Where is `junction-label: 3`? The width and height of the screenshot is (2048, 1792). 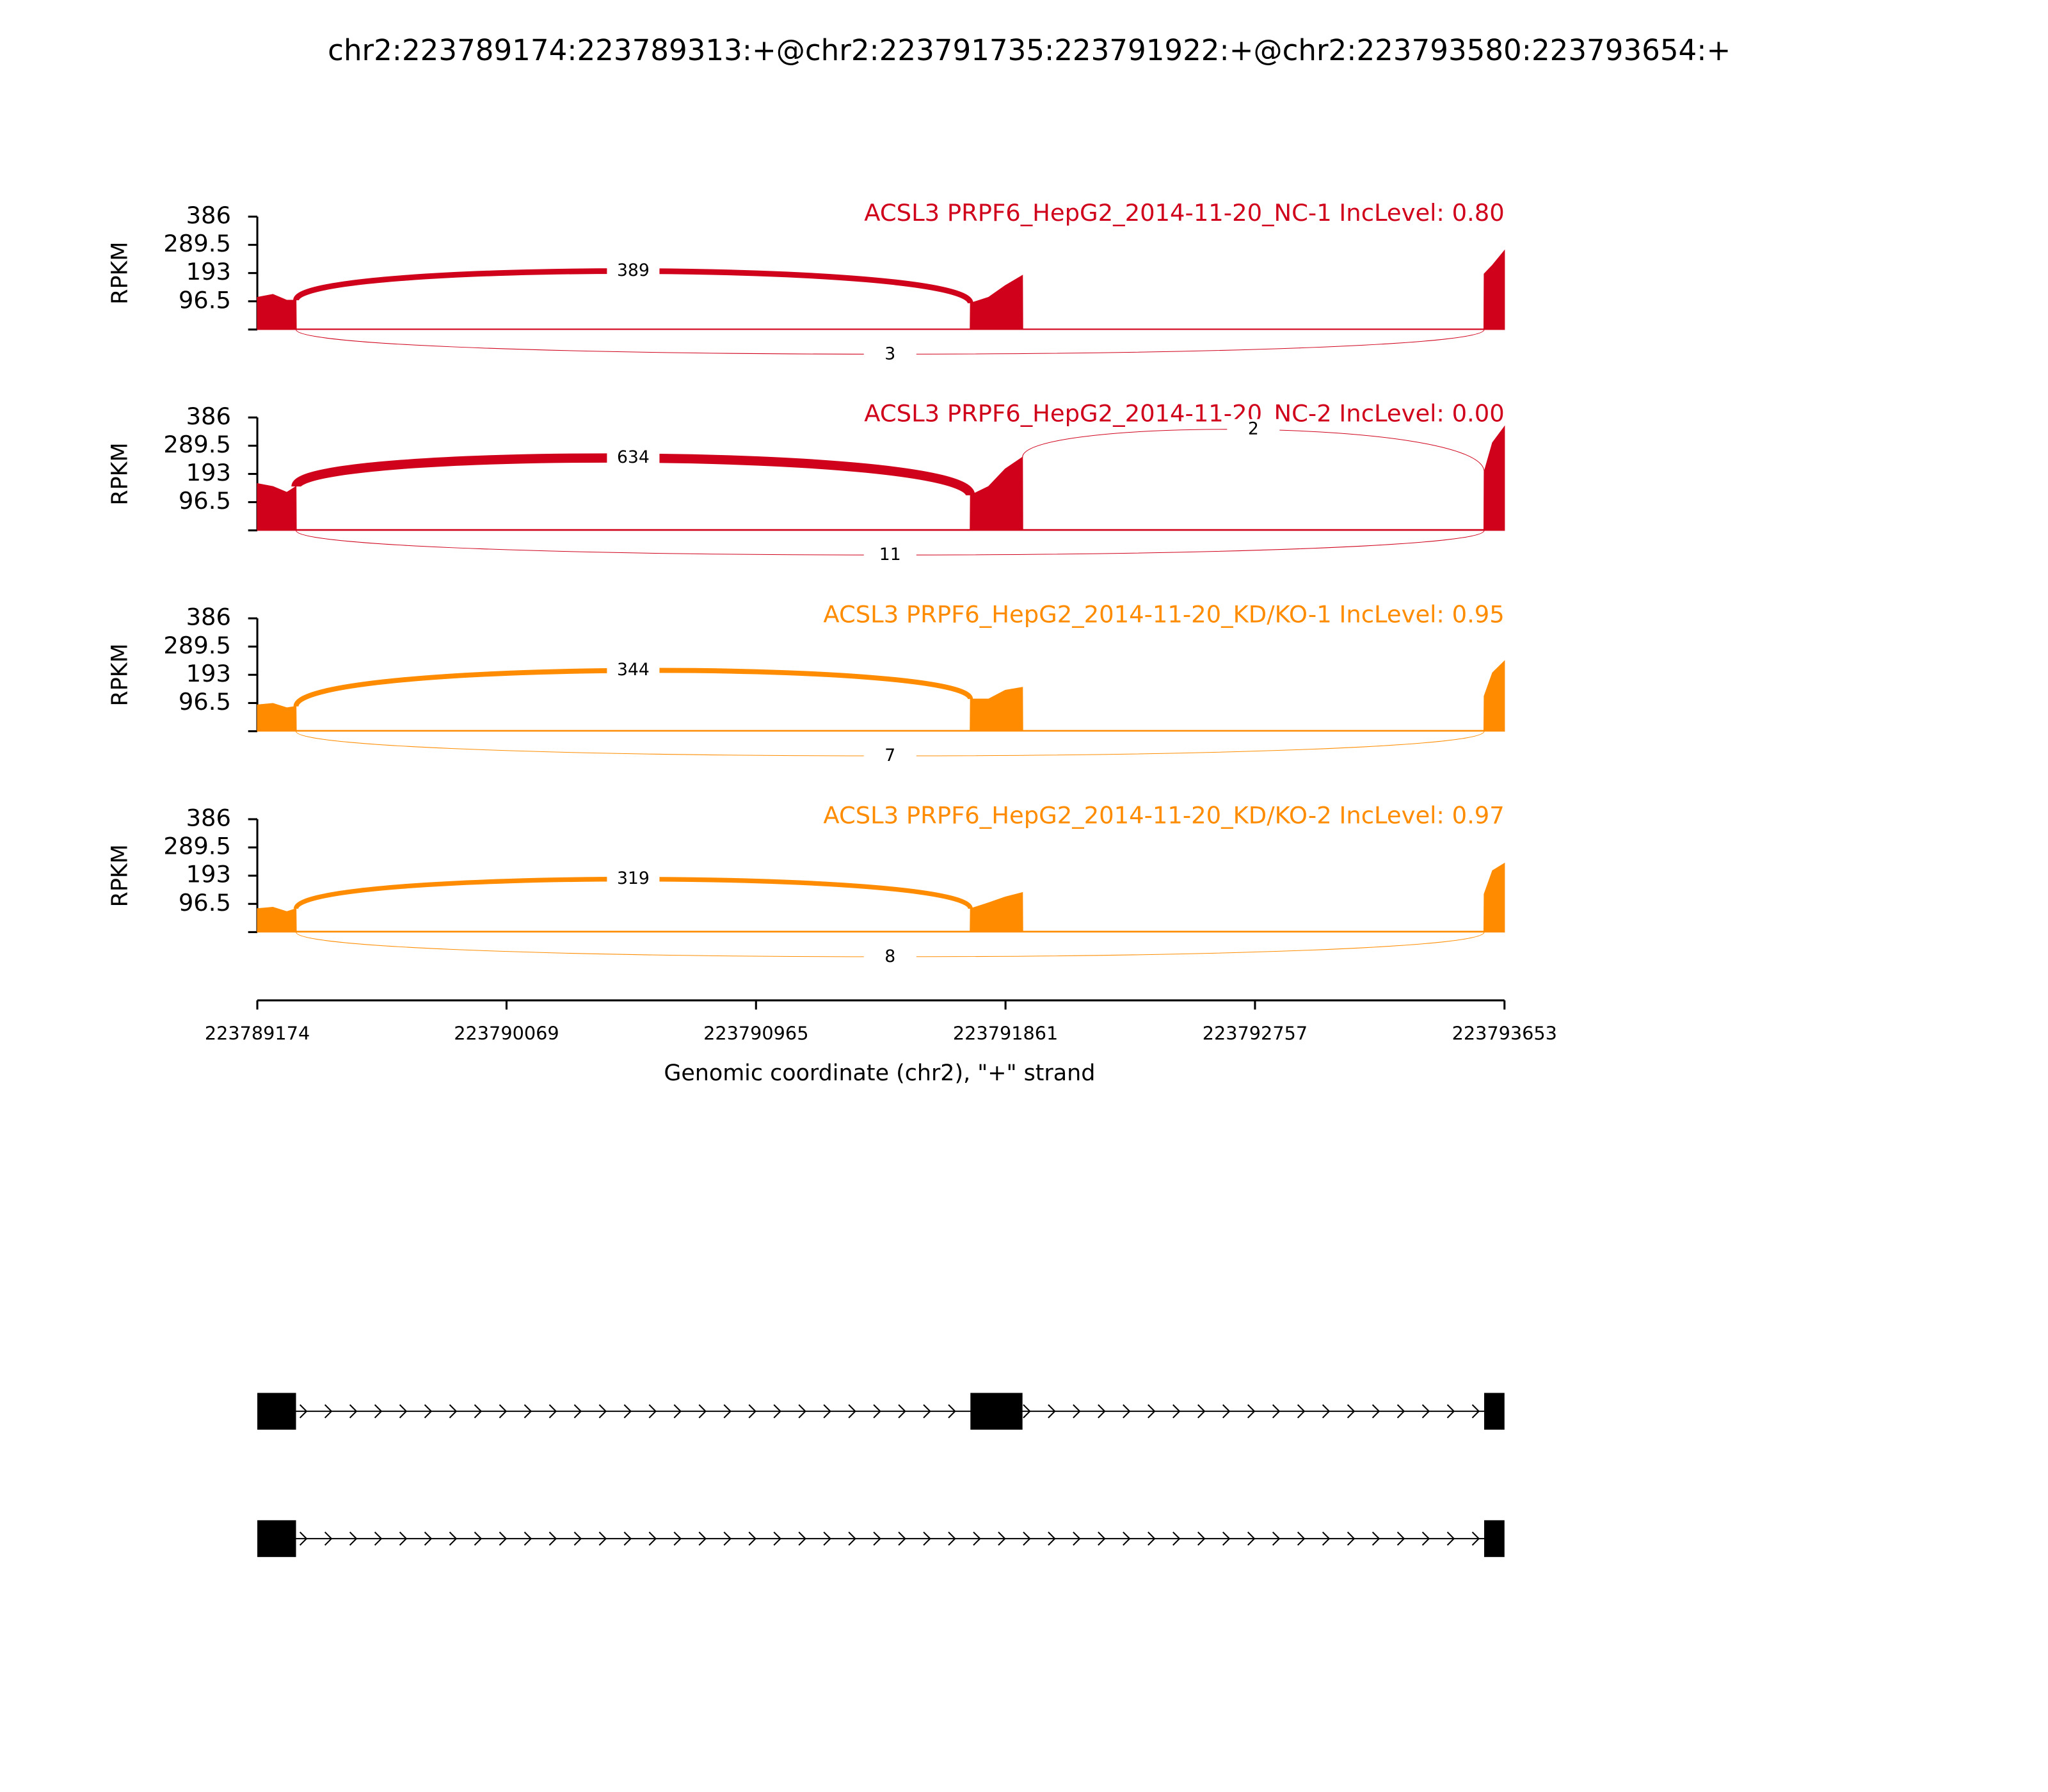
junction-label: 3 is located at coordinates (889, 354).